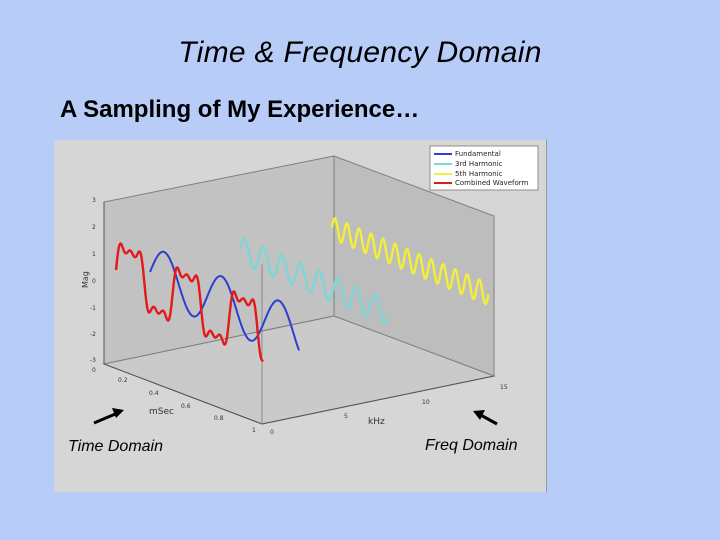 The height and width of the screenshot is (540, 720). Describe the element at coordinates (108, 416) in the screenshot. I see `time-domain-arrow` at that location.